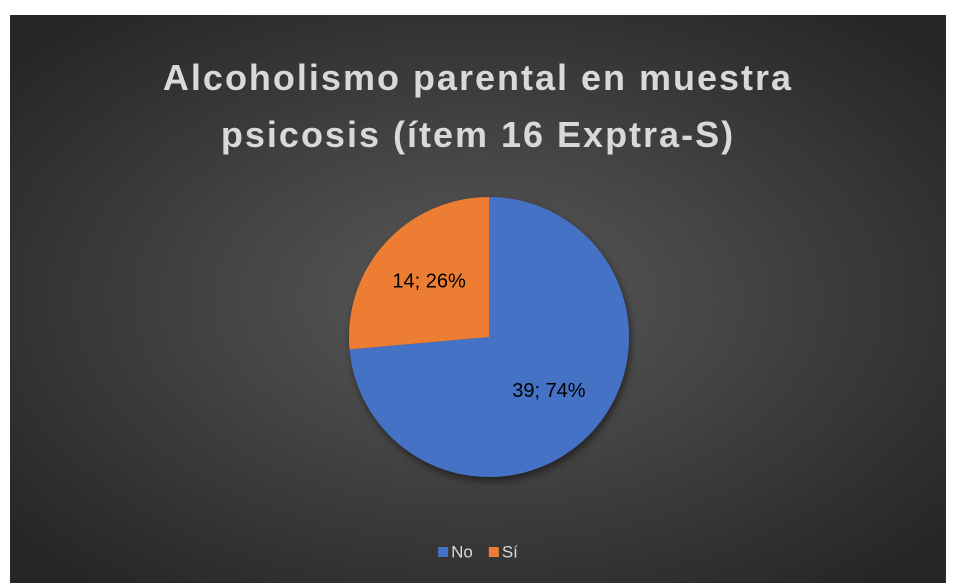 Image resolution: width=956 pixels, height=583 pixels. What do you see at coordinates (429, 281) in the screenshot?
I see `data-label: 14; 26%` at bounding box center [429, 281].